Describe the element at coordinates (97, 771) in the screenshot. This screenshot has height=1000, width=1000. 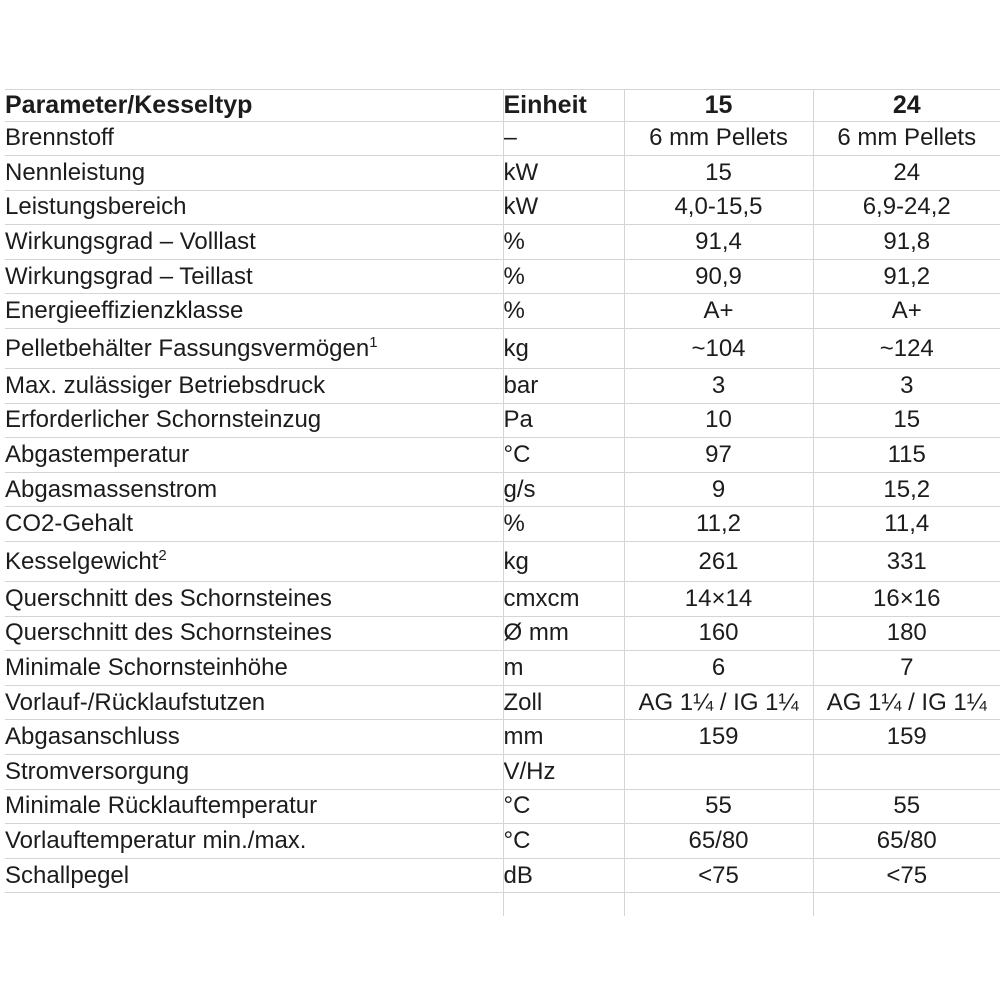
I see `param-label: Stromversorgung` at that location.